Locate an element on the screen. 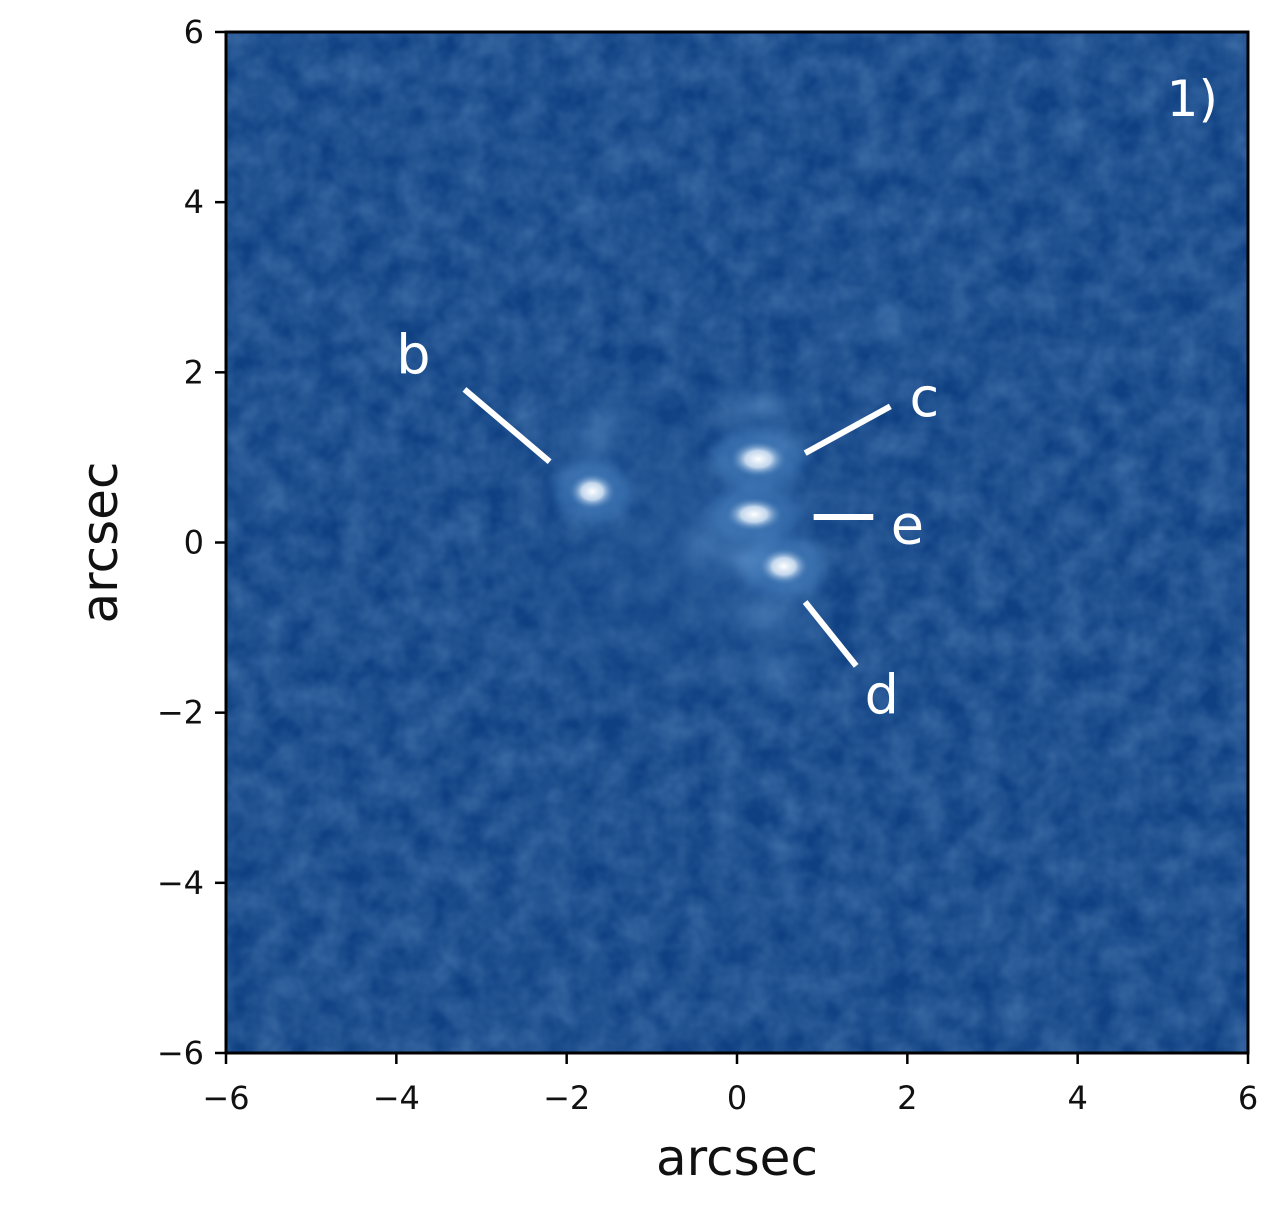  annotation-label-c: c is located at coordinates (925, 397).